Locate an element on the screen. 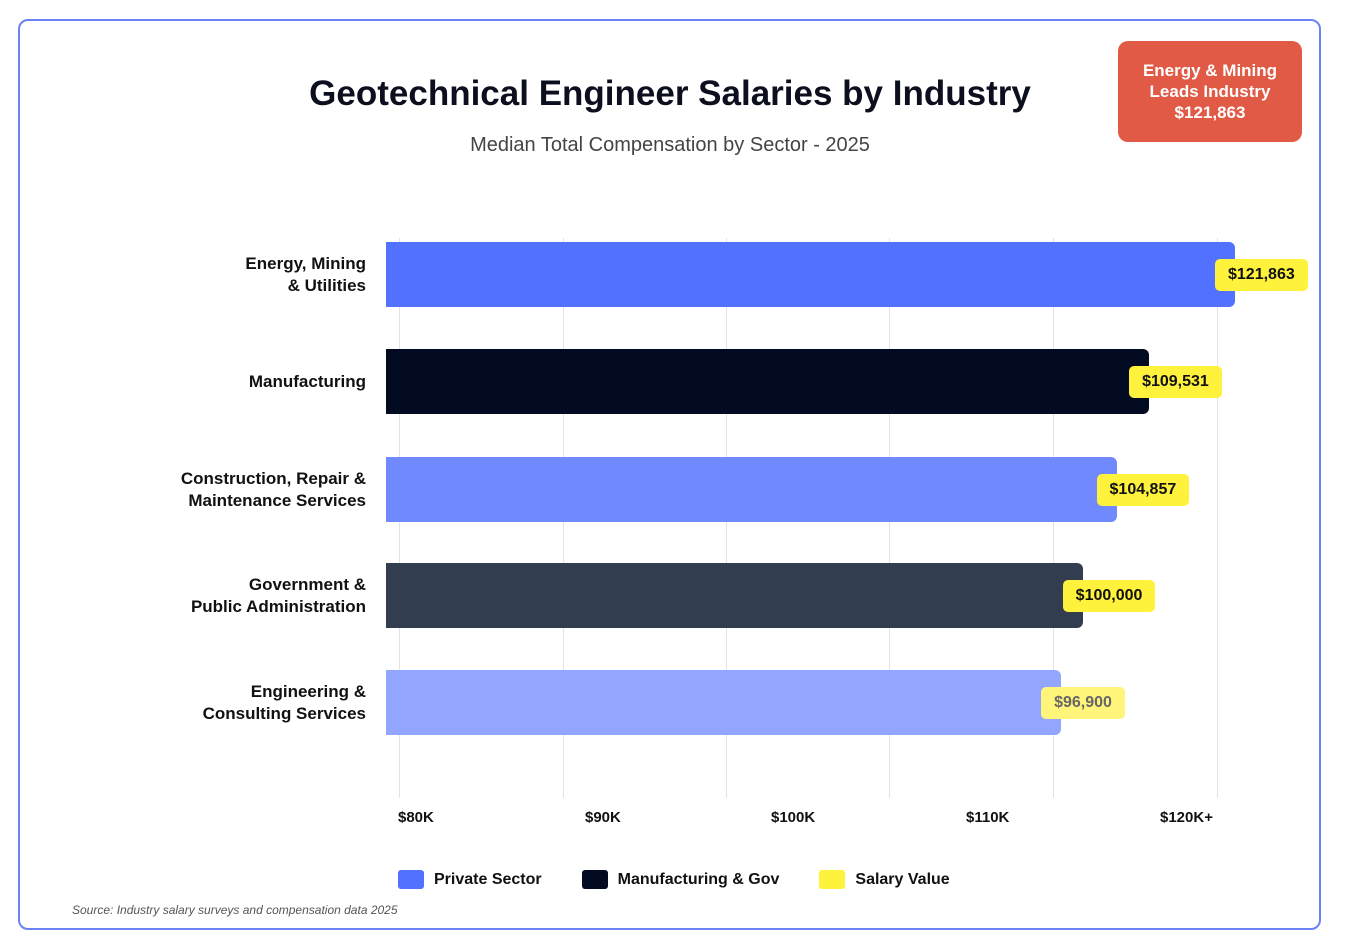 The image size is (1345, 948). value-label: $121,863 is located at coordinates (1261, 275).